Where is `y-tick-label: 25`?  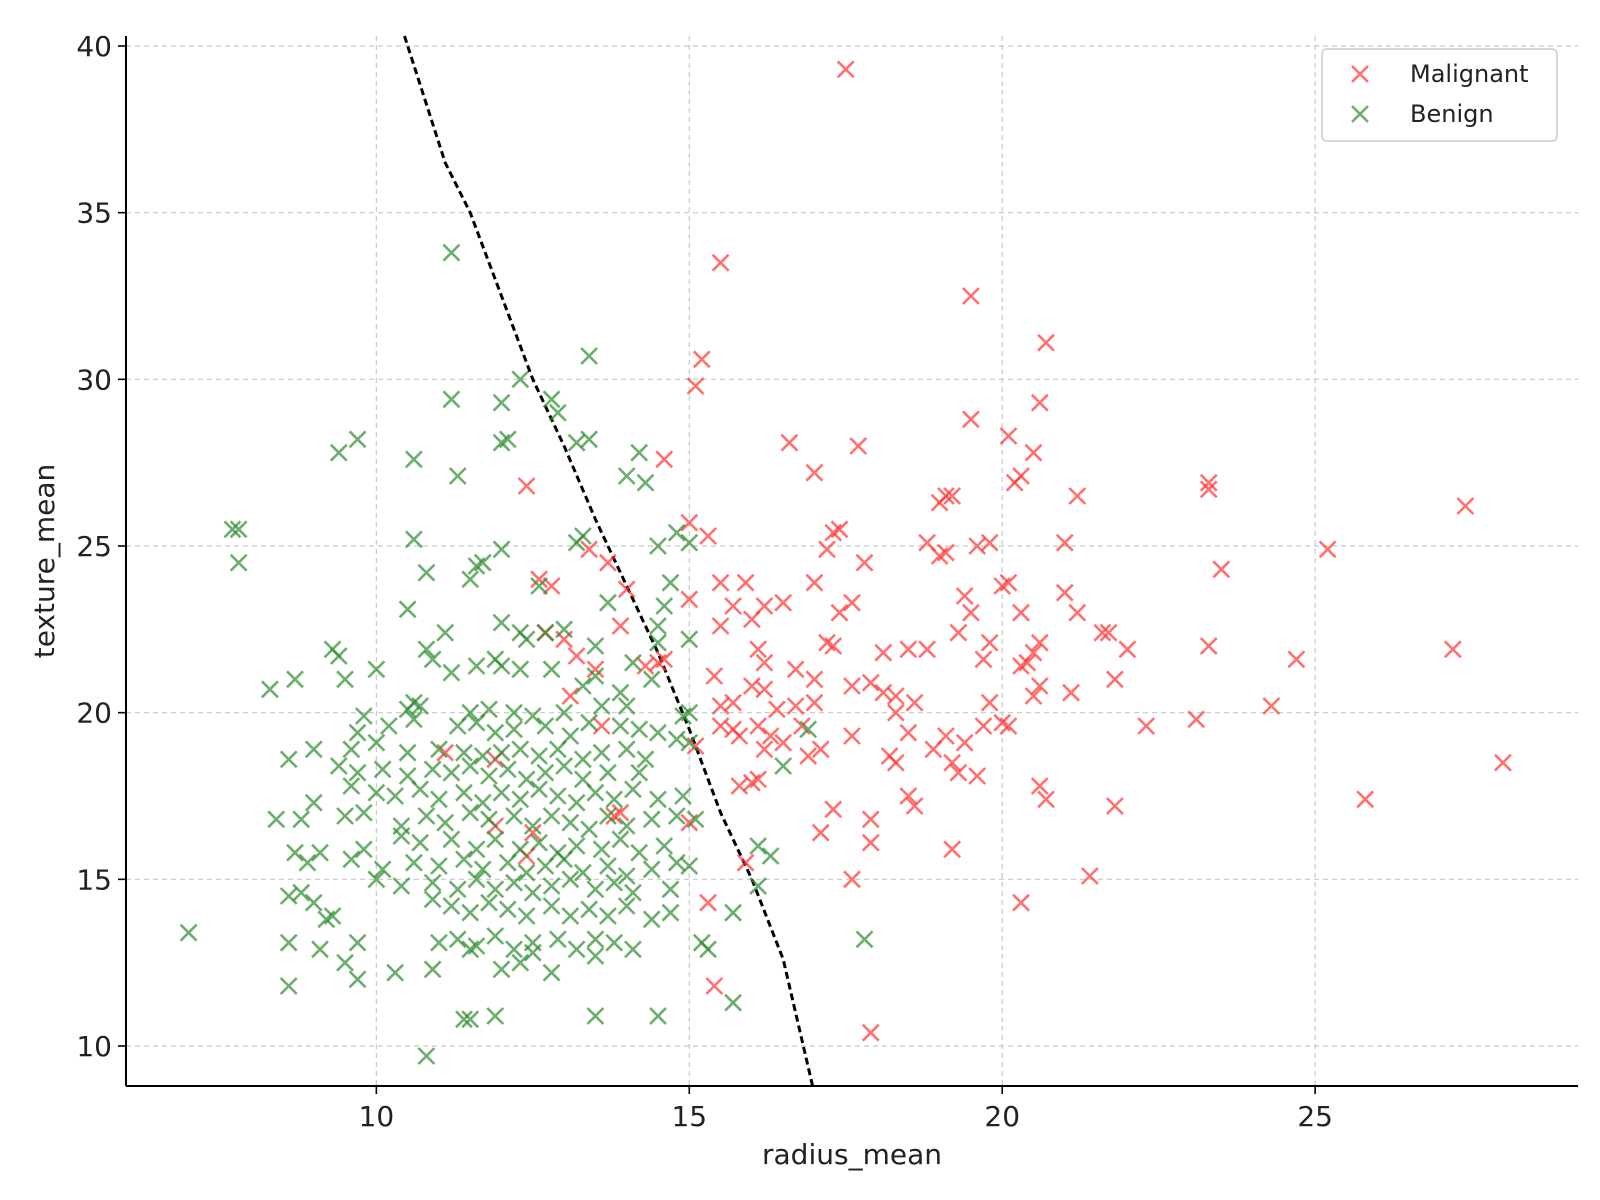 y-tick-label: 25 is located at coordinates (94, 546).